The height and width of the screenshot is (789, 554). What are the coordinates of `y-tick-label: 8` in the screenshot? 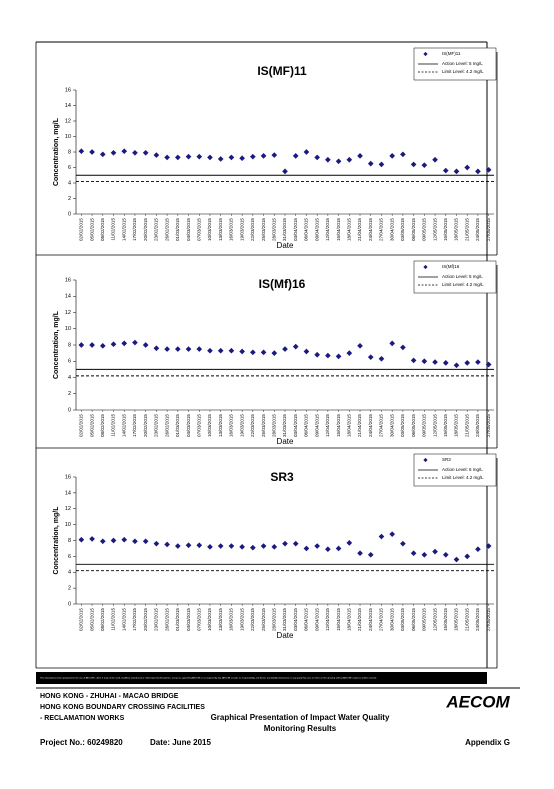 It's located at (69, 345).